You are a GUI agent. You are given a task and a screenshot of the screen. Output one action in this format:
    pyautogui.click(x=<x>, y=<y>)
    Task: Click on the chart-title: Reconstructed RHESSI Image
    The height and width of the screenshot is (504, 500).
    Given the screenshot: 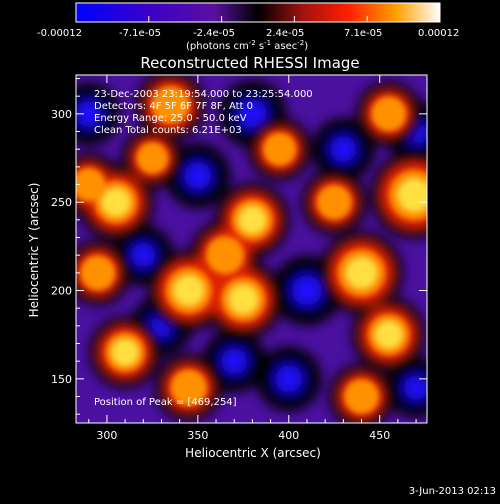 What is the action you would take?
    pyautogui.click(x=249, y=63)
    